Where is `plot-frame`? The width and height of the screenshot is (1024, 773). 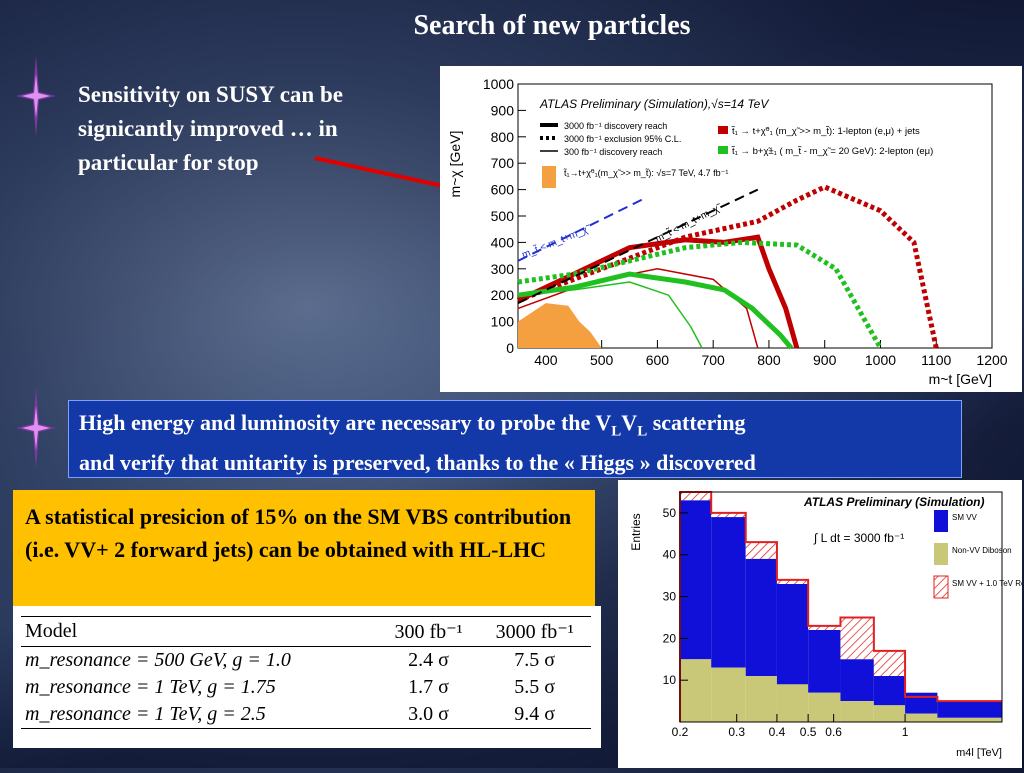 plot-frame is located at coordinates (841, 607).